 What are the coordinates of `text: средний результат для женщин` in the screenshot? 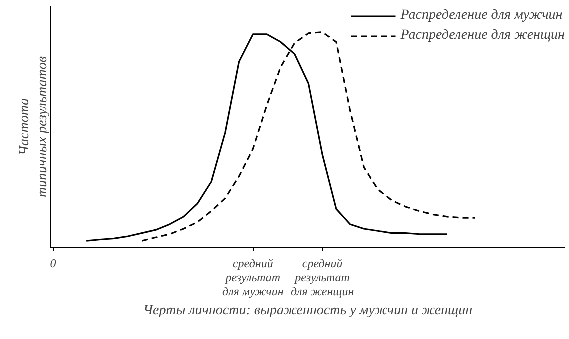 It's located at (322, 277).